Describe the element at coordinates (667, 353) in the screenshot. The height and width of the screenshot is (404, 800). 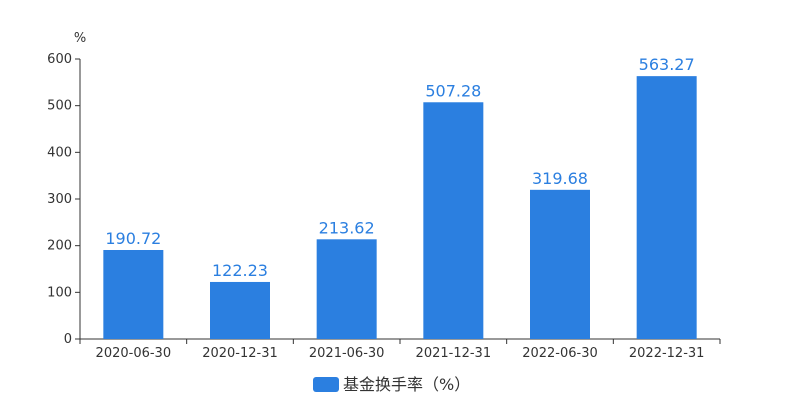
I see `x-tick-label: 2022-12-31` at that location.